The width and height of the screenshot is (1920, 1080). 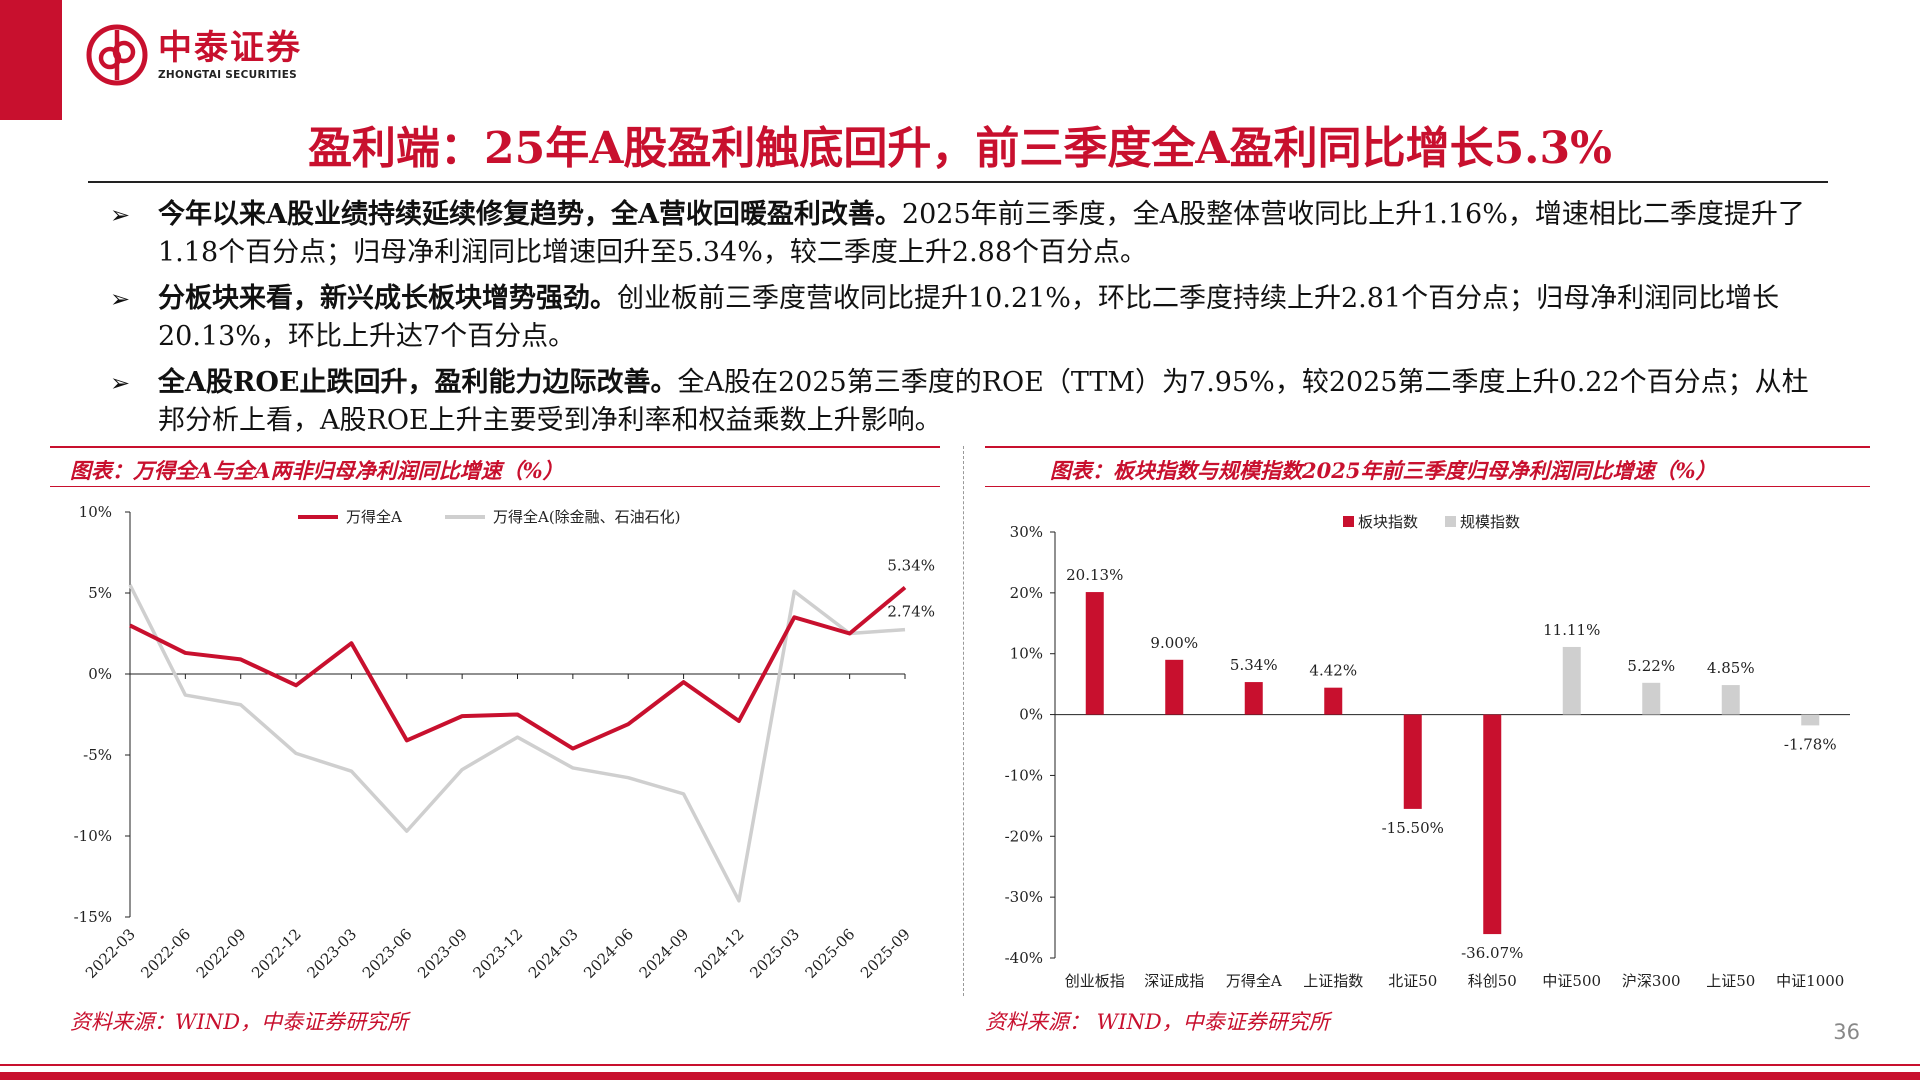 I want to click on bullet-bold: 全A股ROE止跌回升，盈利能力边际改善。, so click(x=418, y=382).